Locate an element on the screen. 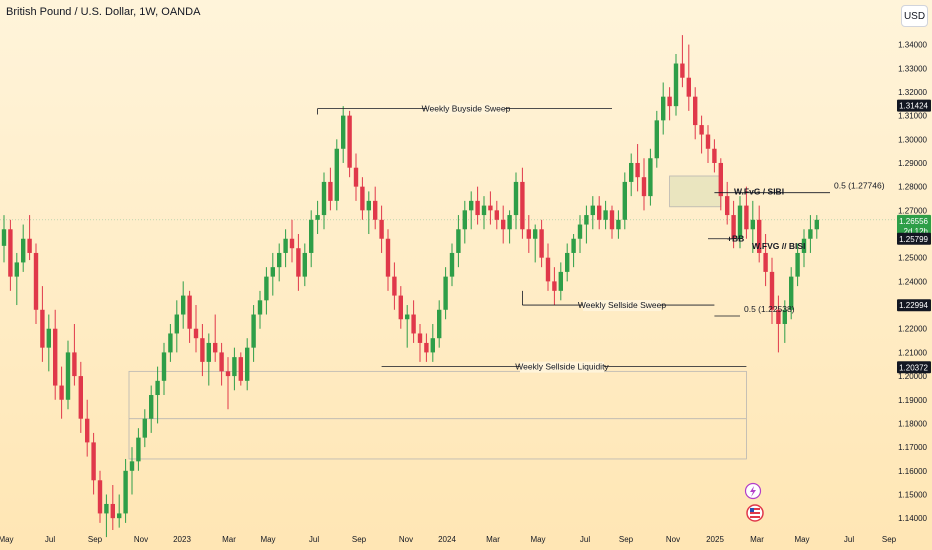 The image size is (932, 550). x-tick-label: 2024 is located at coordinates (447, 539).